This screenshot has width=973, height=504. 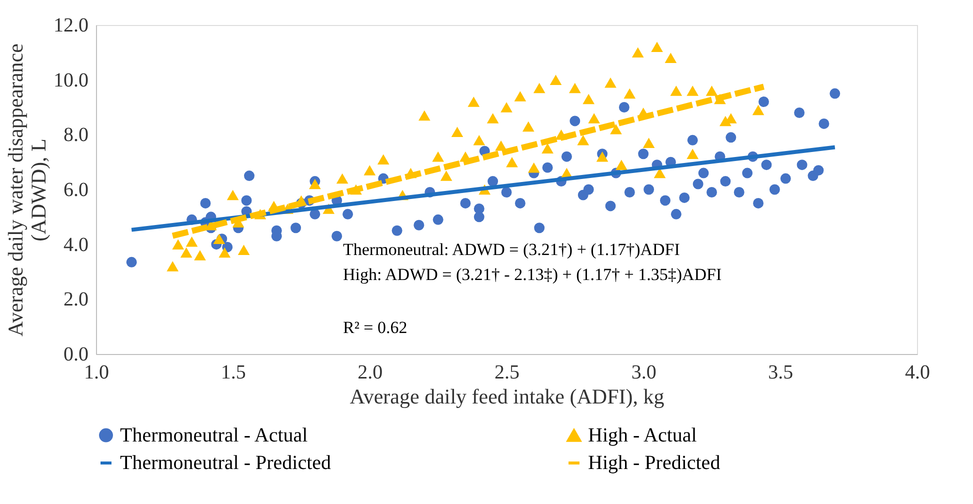 What do you see at coordinates (532, 274) in the screenshot?
I see `annotation: High: ADWD = (3.21† - 2.13‡) + (1.17† + 1.35‡)ADFI` at bounding box center [532, 274].